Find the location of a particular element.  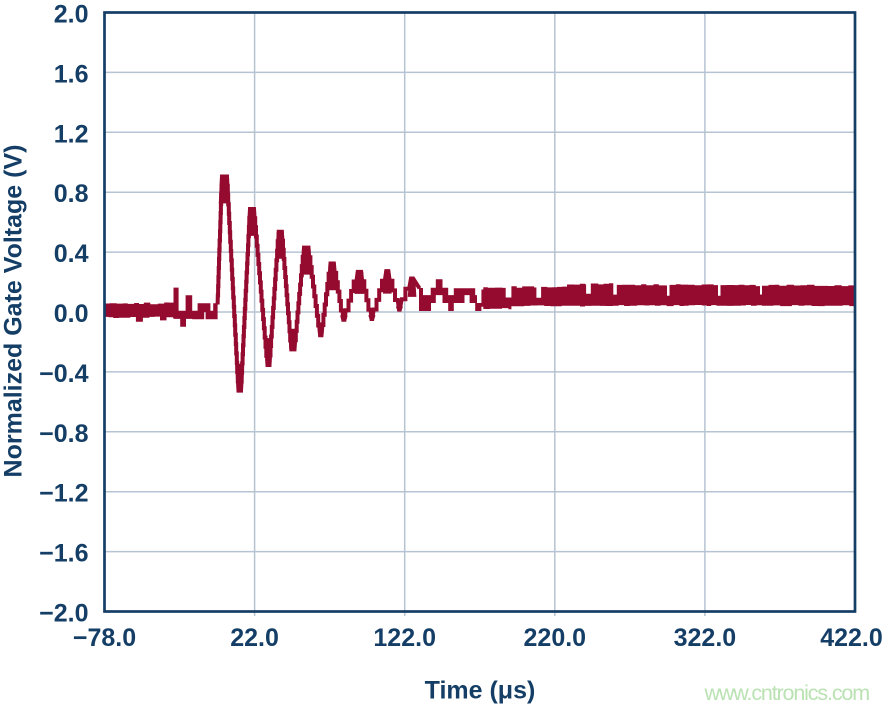

svg-text: −78.0 is located at coordinates (104, 638).